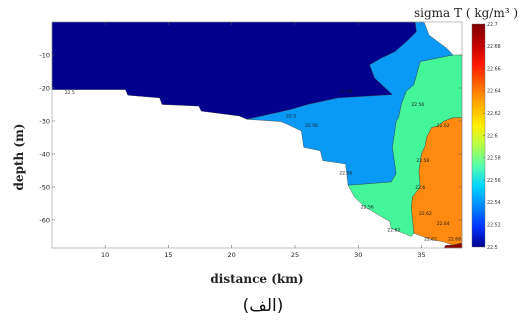 This screenshot has width=526, height=333. What do you see at coordinates (393, 231) in the screenshot?
I see `contour-label-12: 22.62` at bounding box center [393, 231].